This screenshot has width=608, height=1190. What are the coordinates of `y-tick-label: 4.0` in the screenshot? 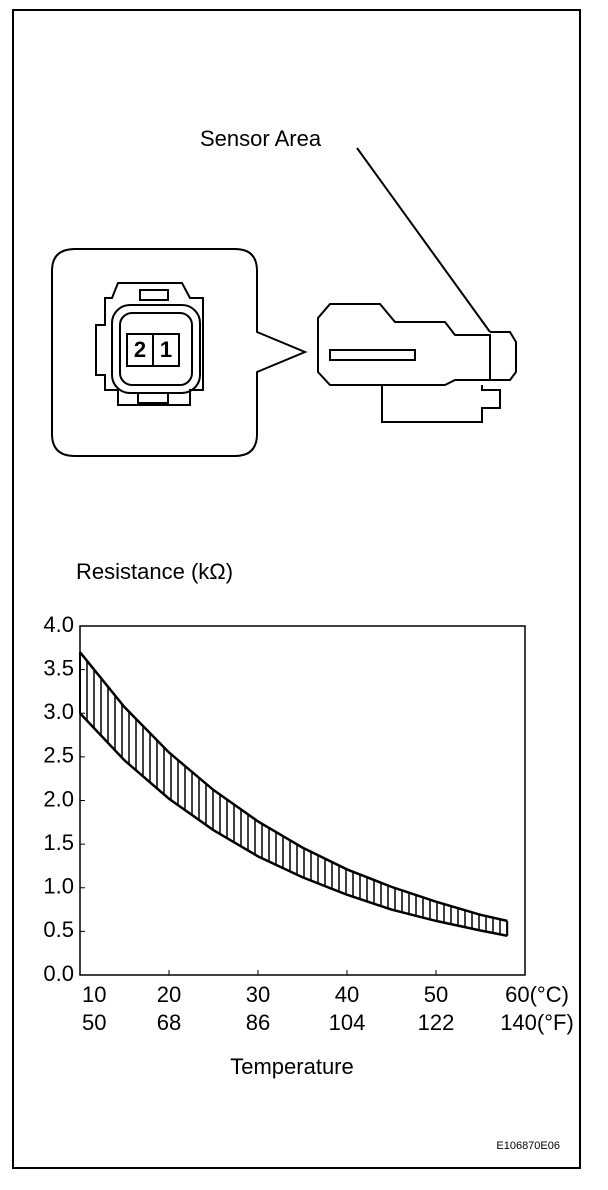 It's located at (58, 624).